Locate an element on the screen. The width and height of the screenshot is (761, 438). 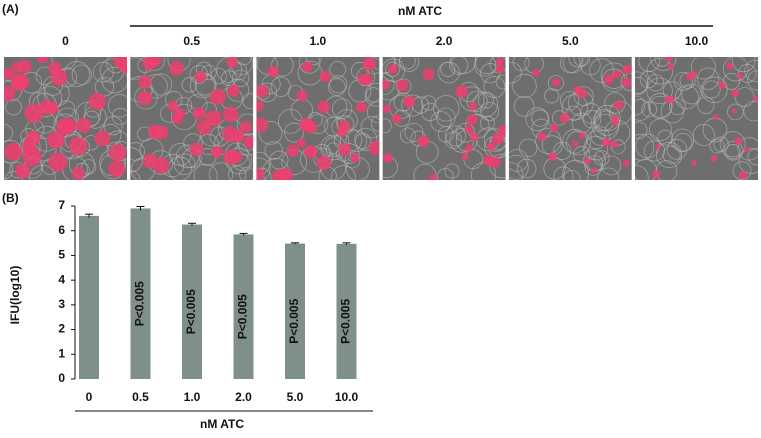
y-tick-label: 4 is located at coordinates (61, 279).